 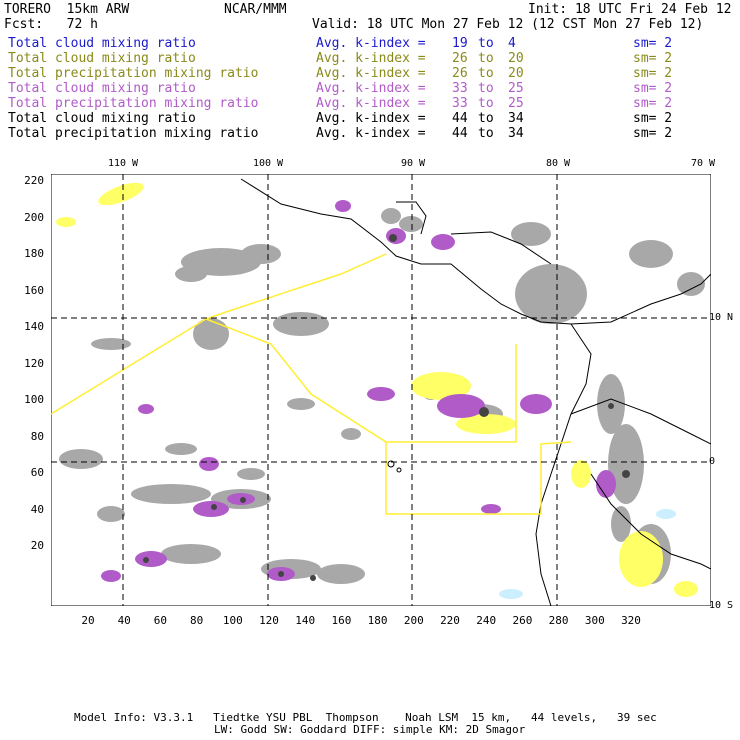 What do you see at coordinates (630, 9) in the screenshot?
I see `init-time: Init: 18 UTC Fri 24 Feb 12` at bounding box center [630, 9].